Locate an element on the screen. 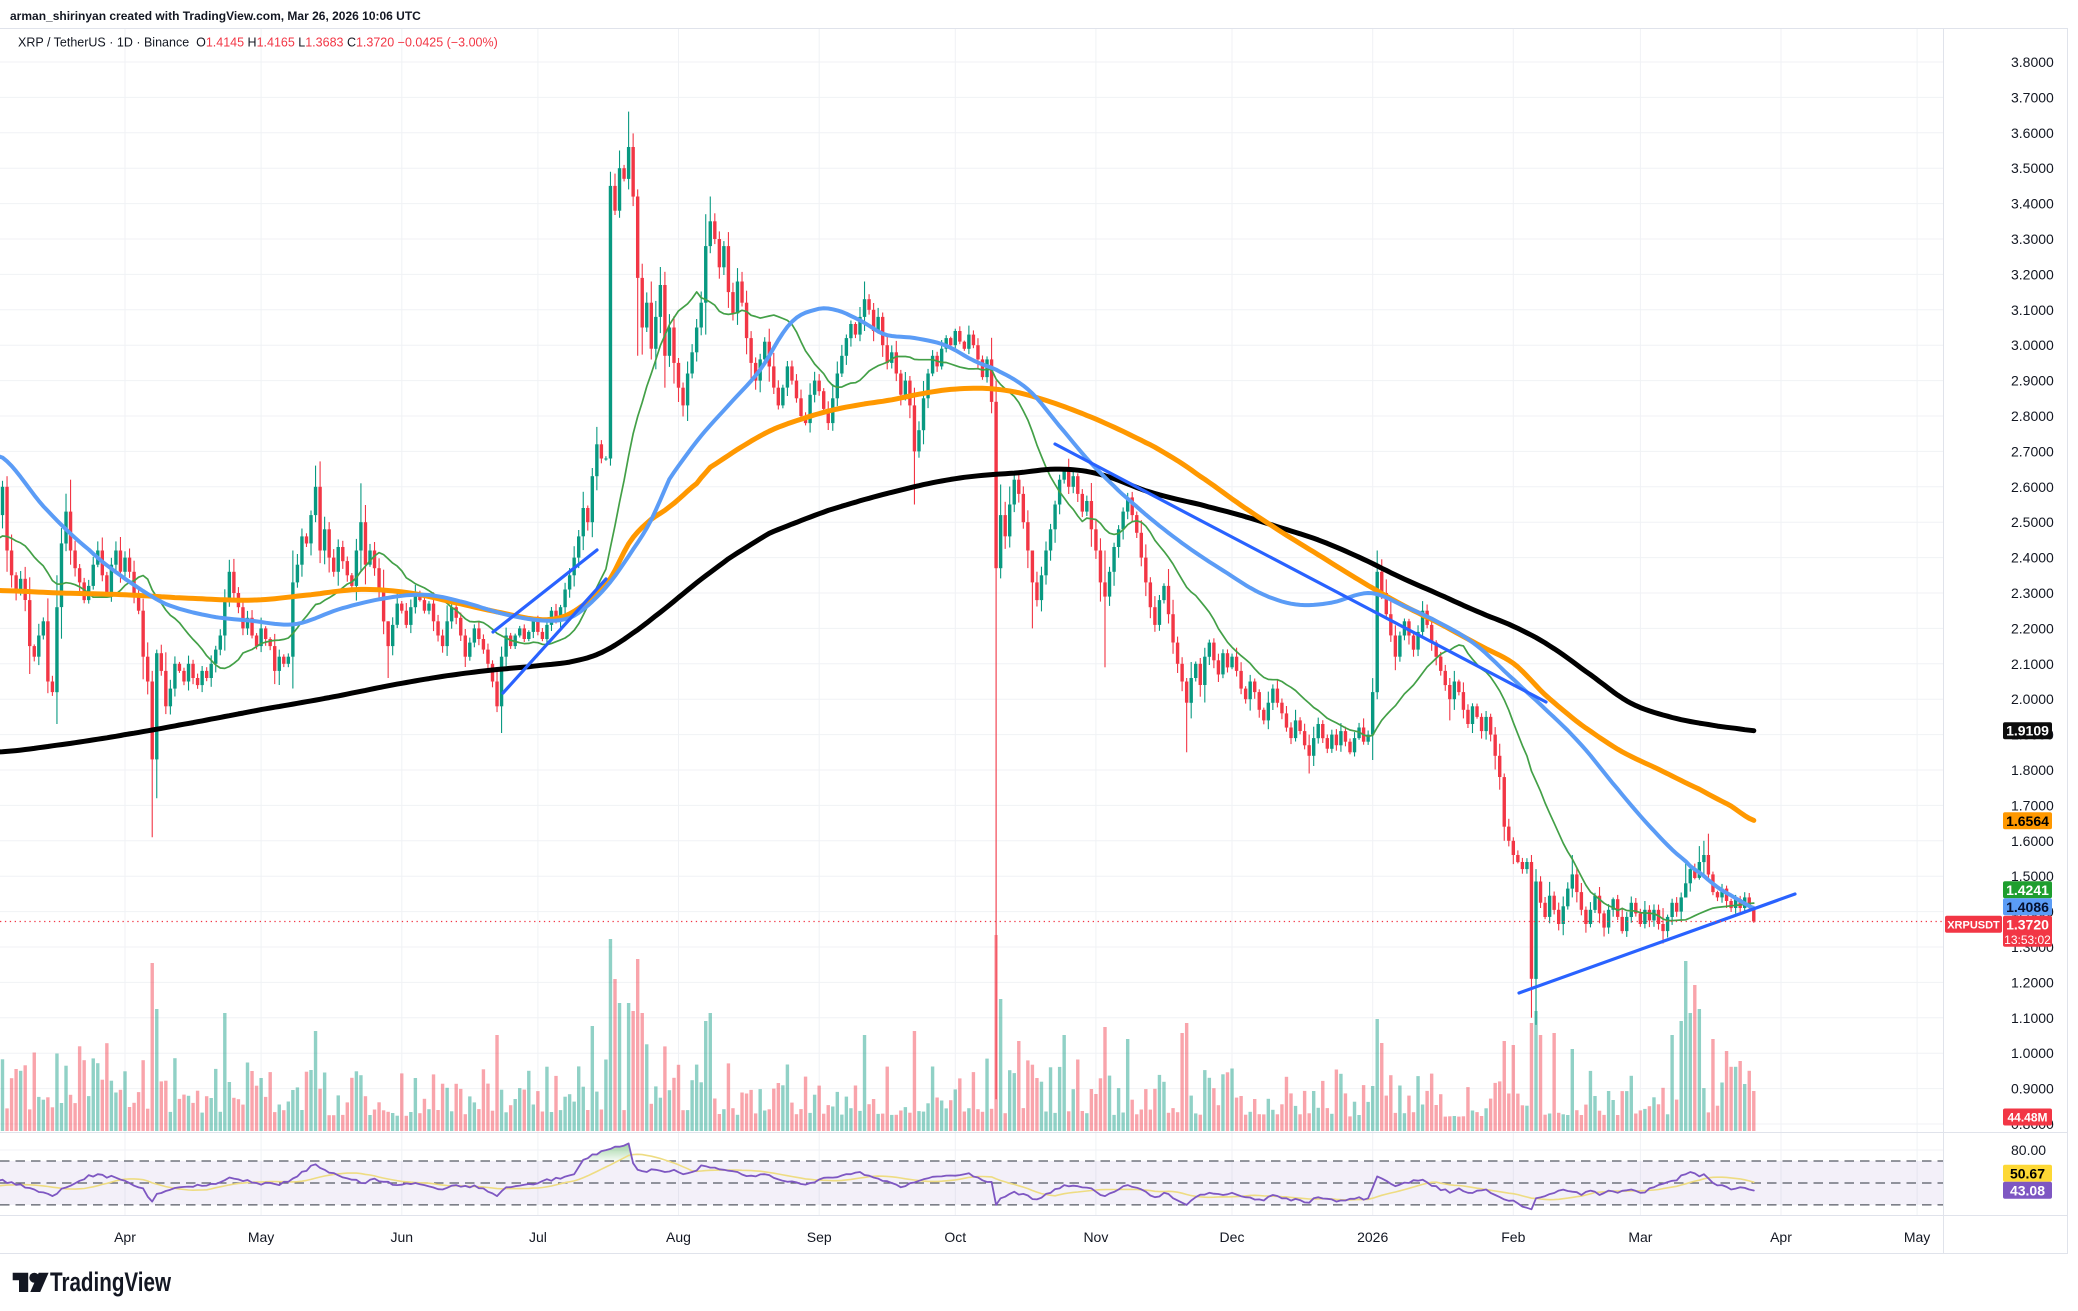 This screenshot has height=1311, width=2078. svg-text: 1.2000 is located at coordinates (2032, 982).